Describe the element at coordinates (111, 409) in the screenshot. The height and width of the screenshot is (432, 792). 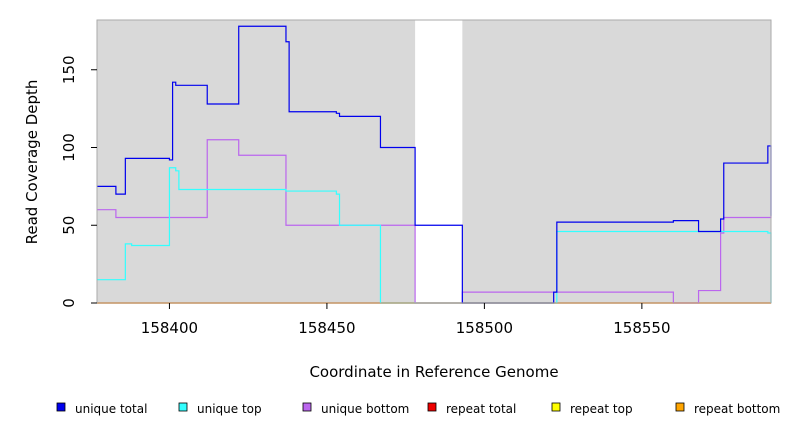
I see `legend-label-unique-total: unique total` at that location.